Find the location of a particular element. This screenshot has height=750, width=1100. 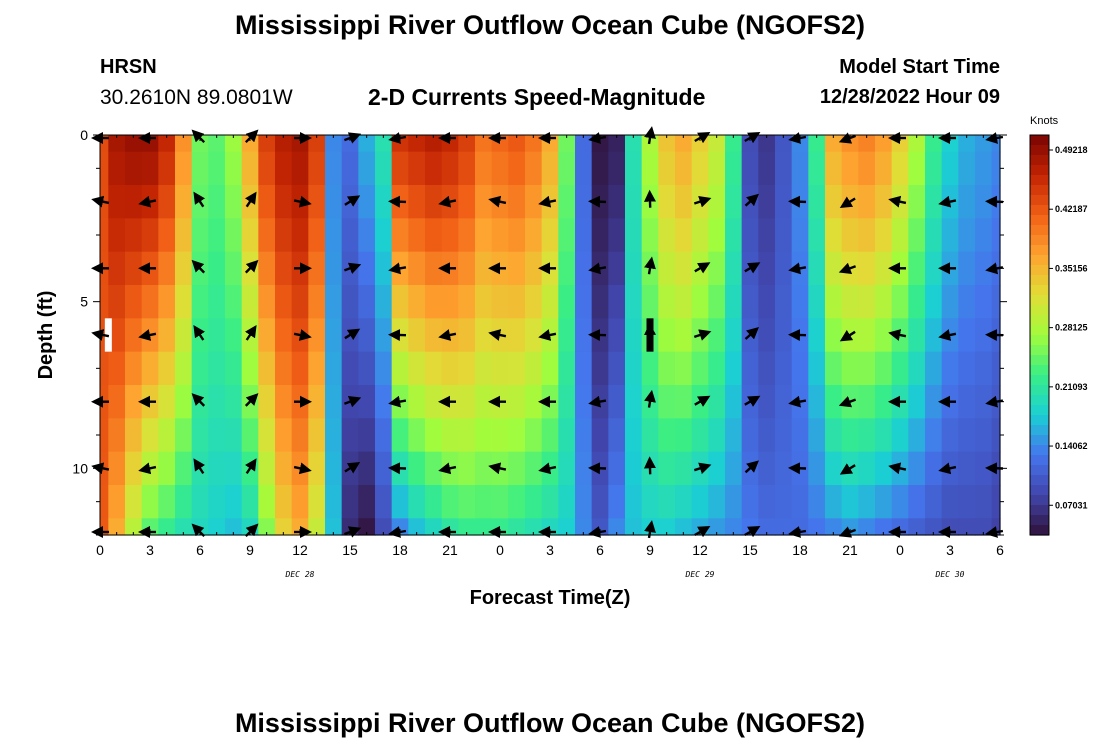

x-tick-label: 18 is located at coordinates (400, 550).